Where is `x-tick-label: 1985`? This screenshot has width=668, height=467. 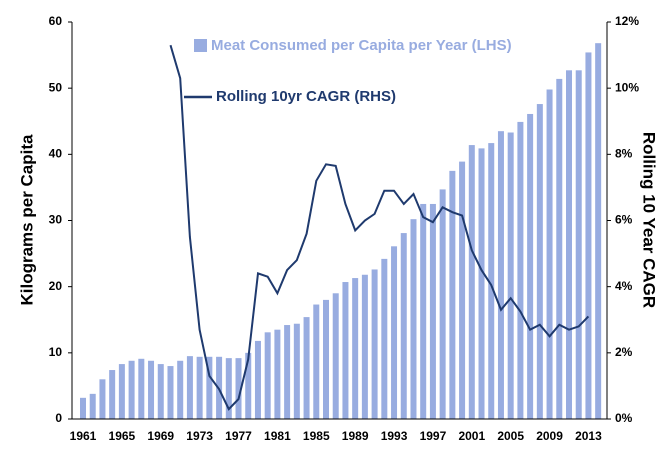
x-tick-label: 1985 is located at coordinates (316, 436).